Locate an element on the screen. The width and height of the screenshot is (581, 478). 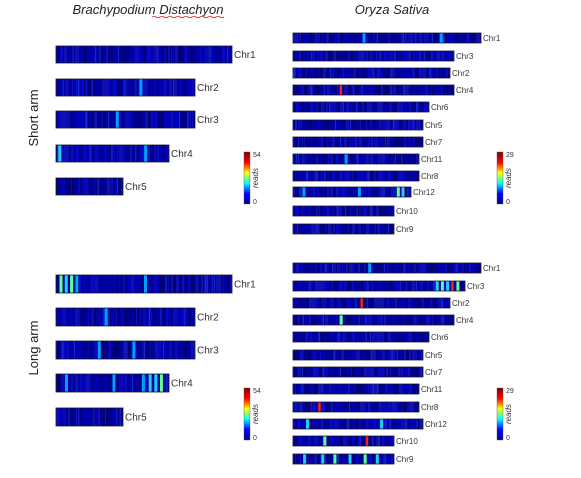
chromosome-bar-long-os-chr6: Chr6 is located at coordinates (370, 337).